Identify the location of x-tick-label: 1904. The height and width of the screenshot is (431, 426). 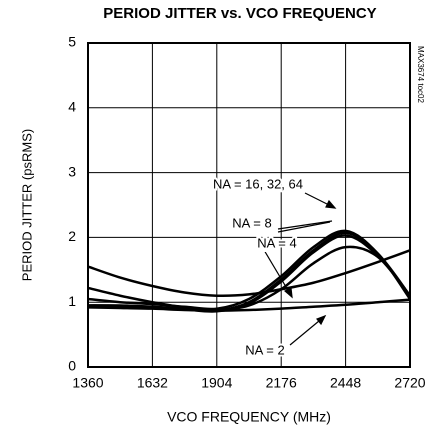
(216, 383).